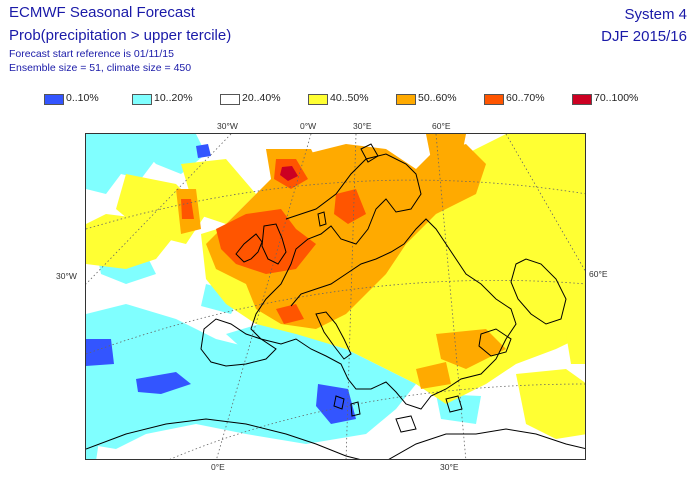  I want to click on legend-label: 20..40%, so click(261, 98).